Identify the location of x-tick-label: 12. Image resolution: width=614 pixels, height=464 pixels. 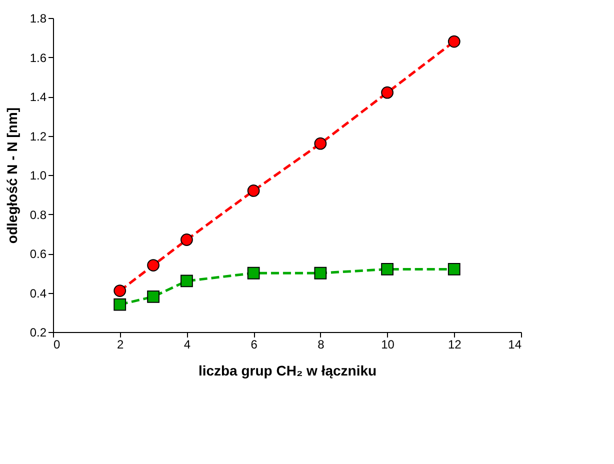
(455, 345).